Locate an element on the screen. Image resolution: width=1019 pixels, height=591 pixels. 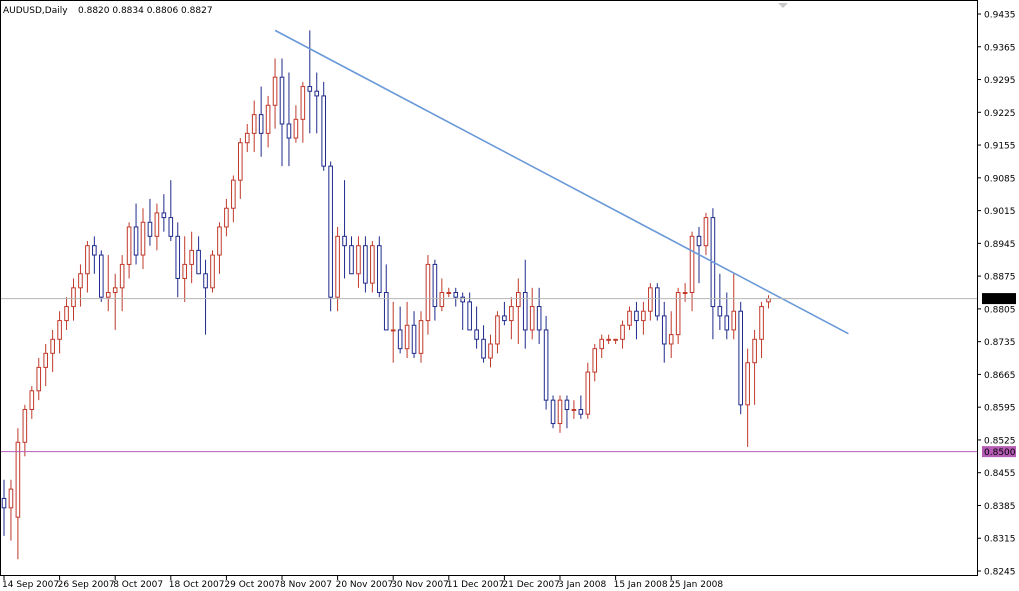
price-tick-label: 0.9085 is located at coordinates (1000, 179).